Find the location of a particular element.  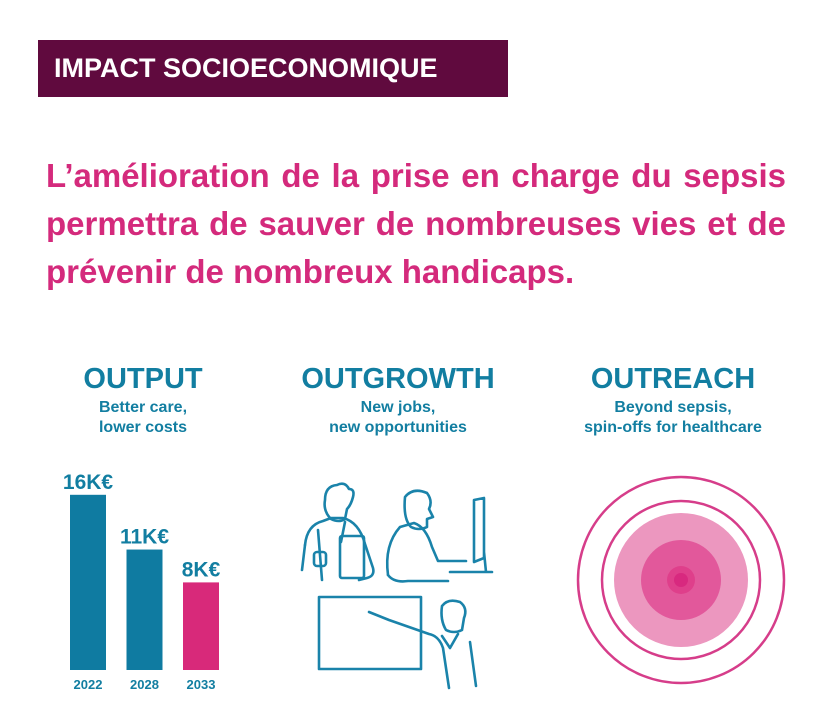

core-disc is located at coordinates (681, 580).